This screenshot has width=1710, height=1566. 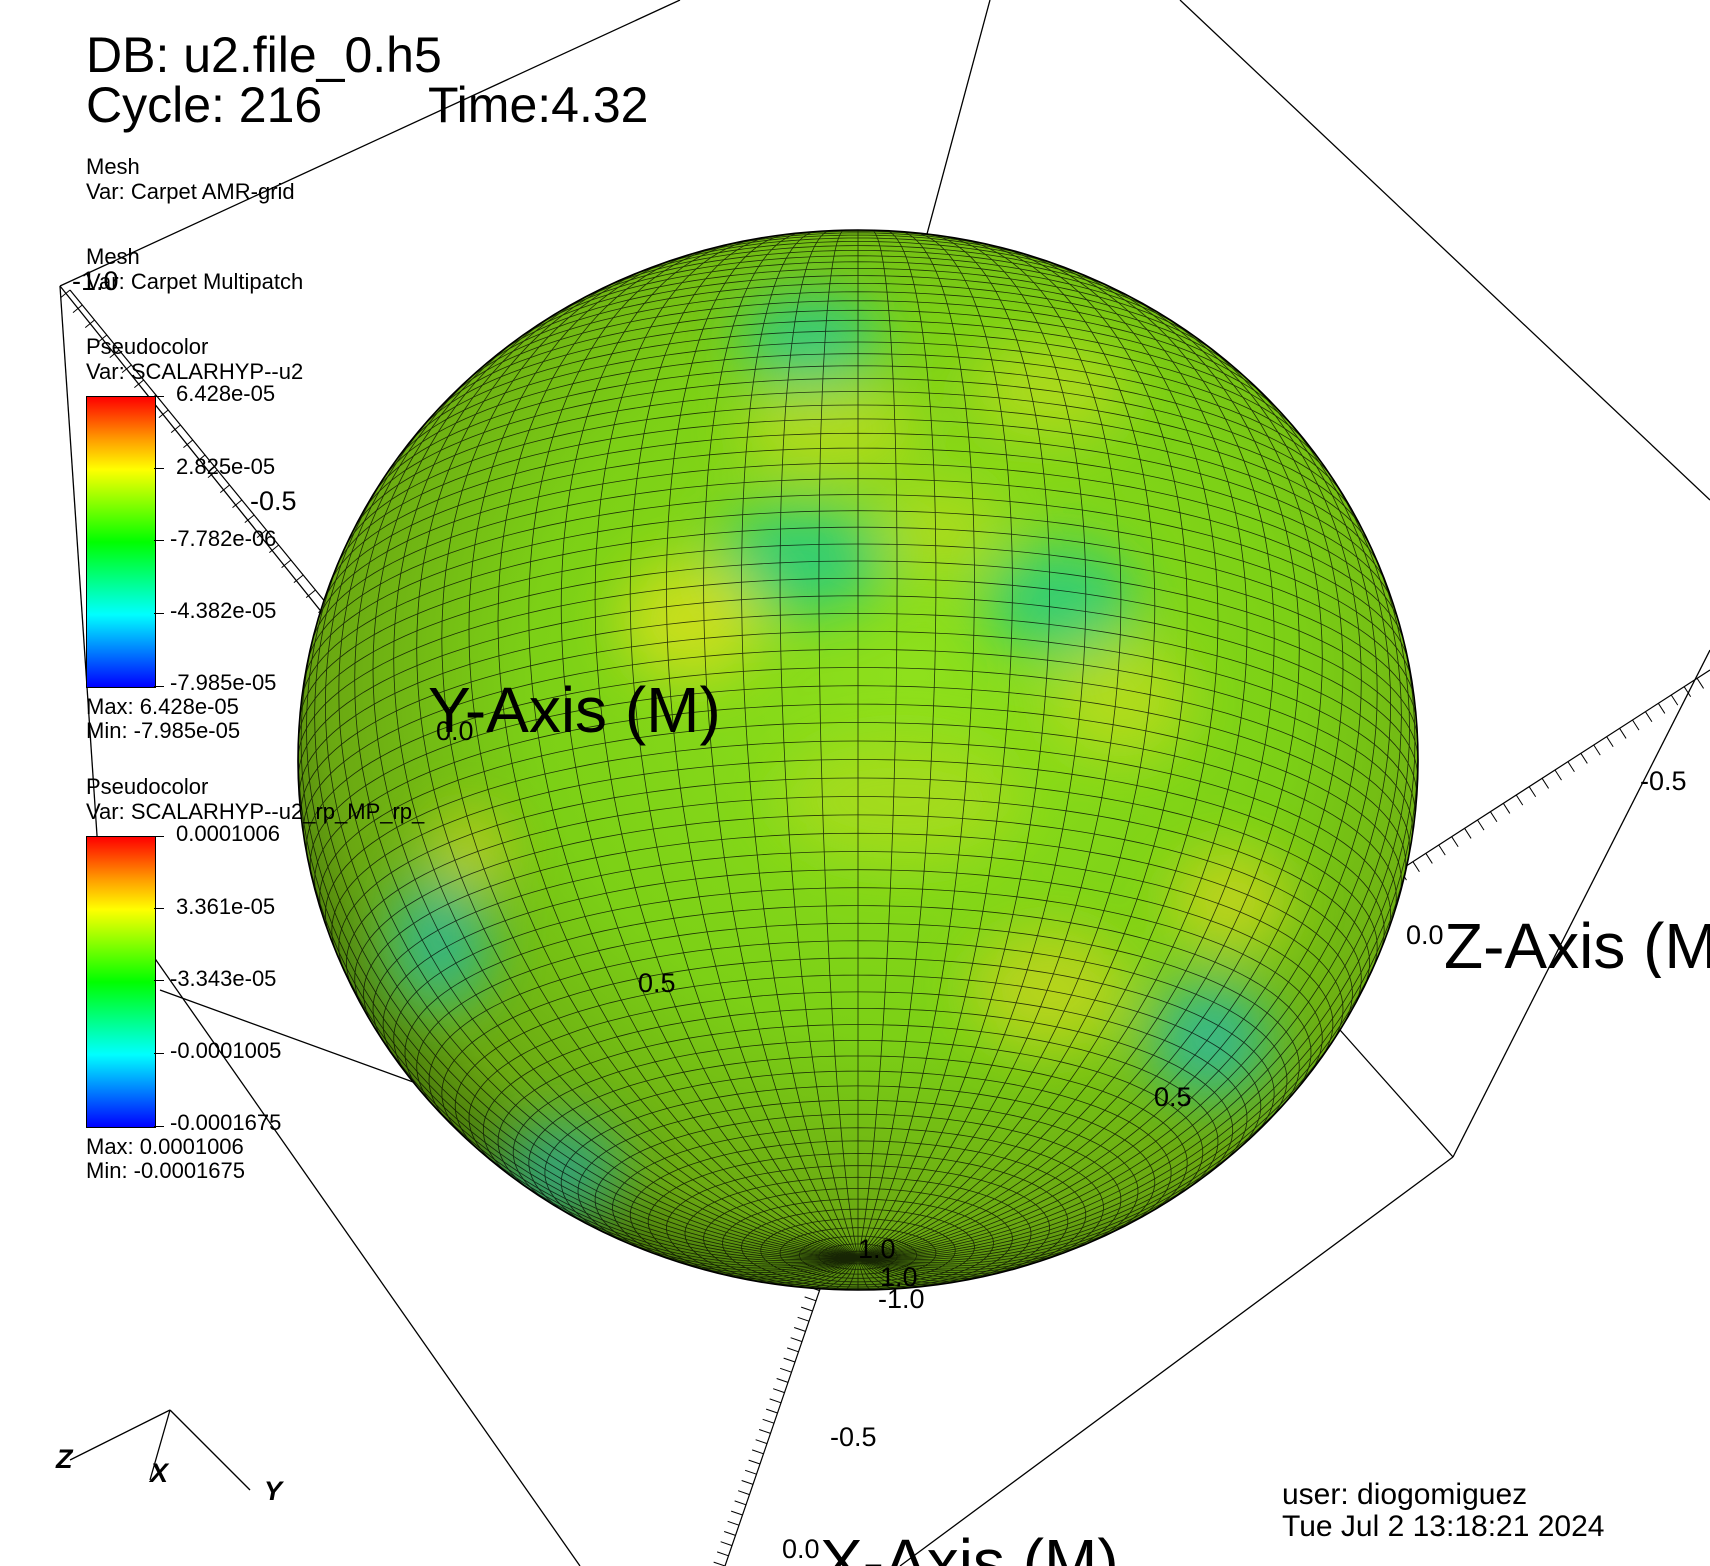 I want to click on cycle-label: Cycle: 216, so click(x=204, y=105).